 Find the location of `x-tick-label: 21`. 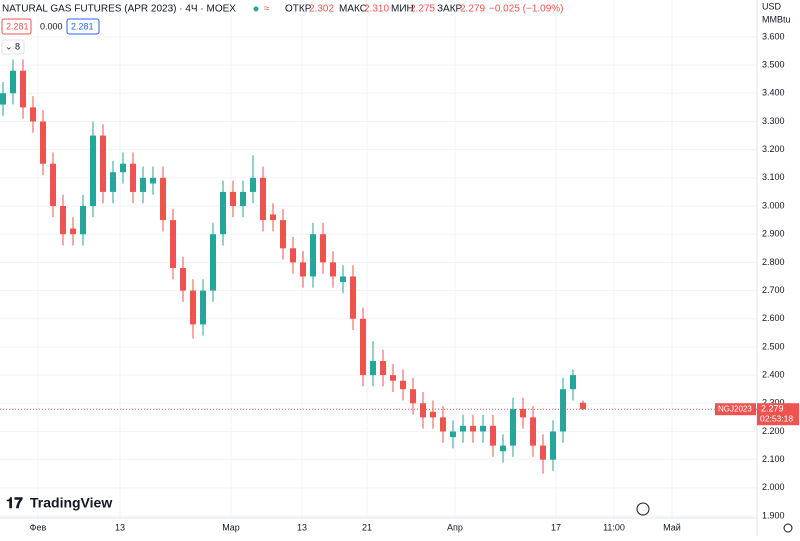

x-tick-label: 21 is located at coordinates (367, 527).